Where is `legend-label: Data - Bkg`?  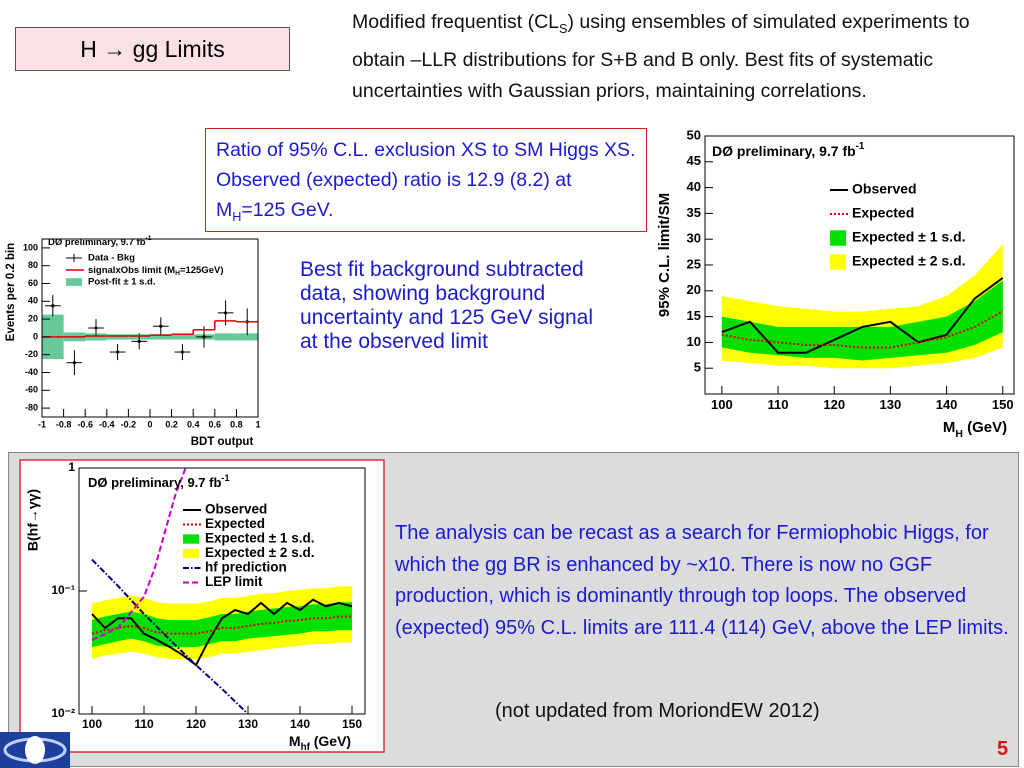 legend-label: Data - Bkg is located at coordinates (111, 258).